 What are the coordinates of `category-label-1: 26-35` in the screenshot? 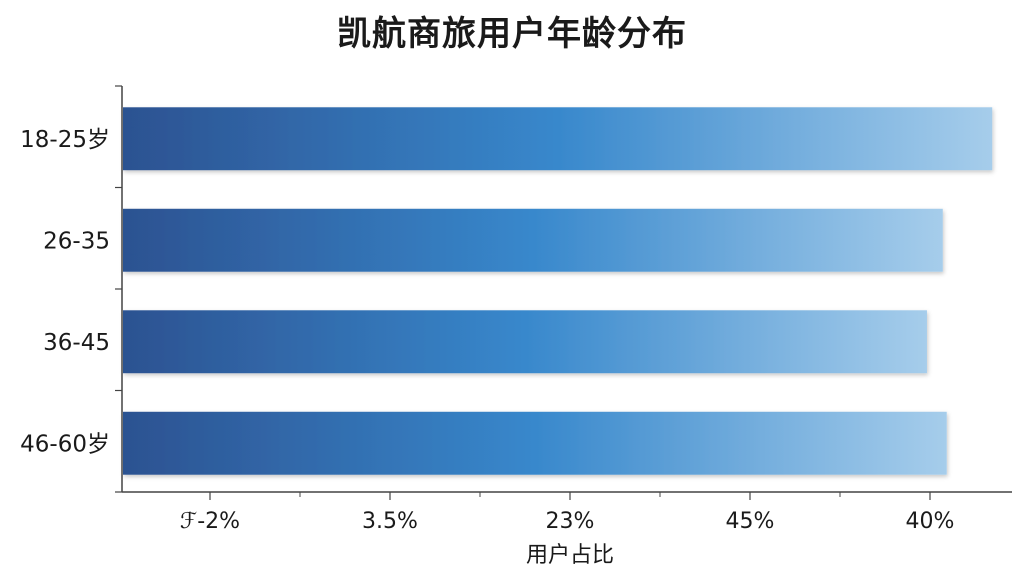 It's located at (76, 241).